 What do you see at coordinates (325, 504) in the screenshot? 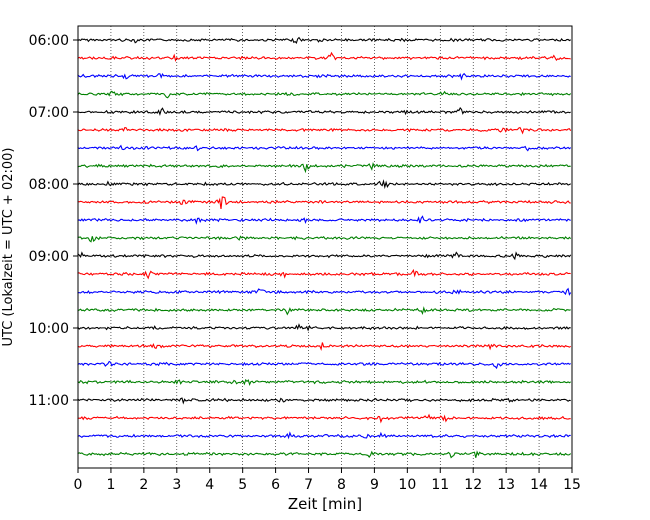
I see `x-axis-title: Zeit [min]` at bounding box center [325, 504].